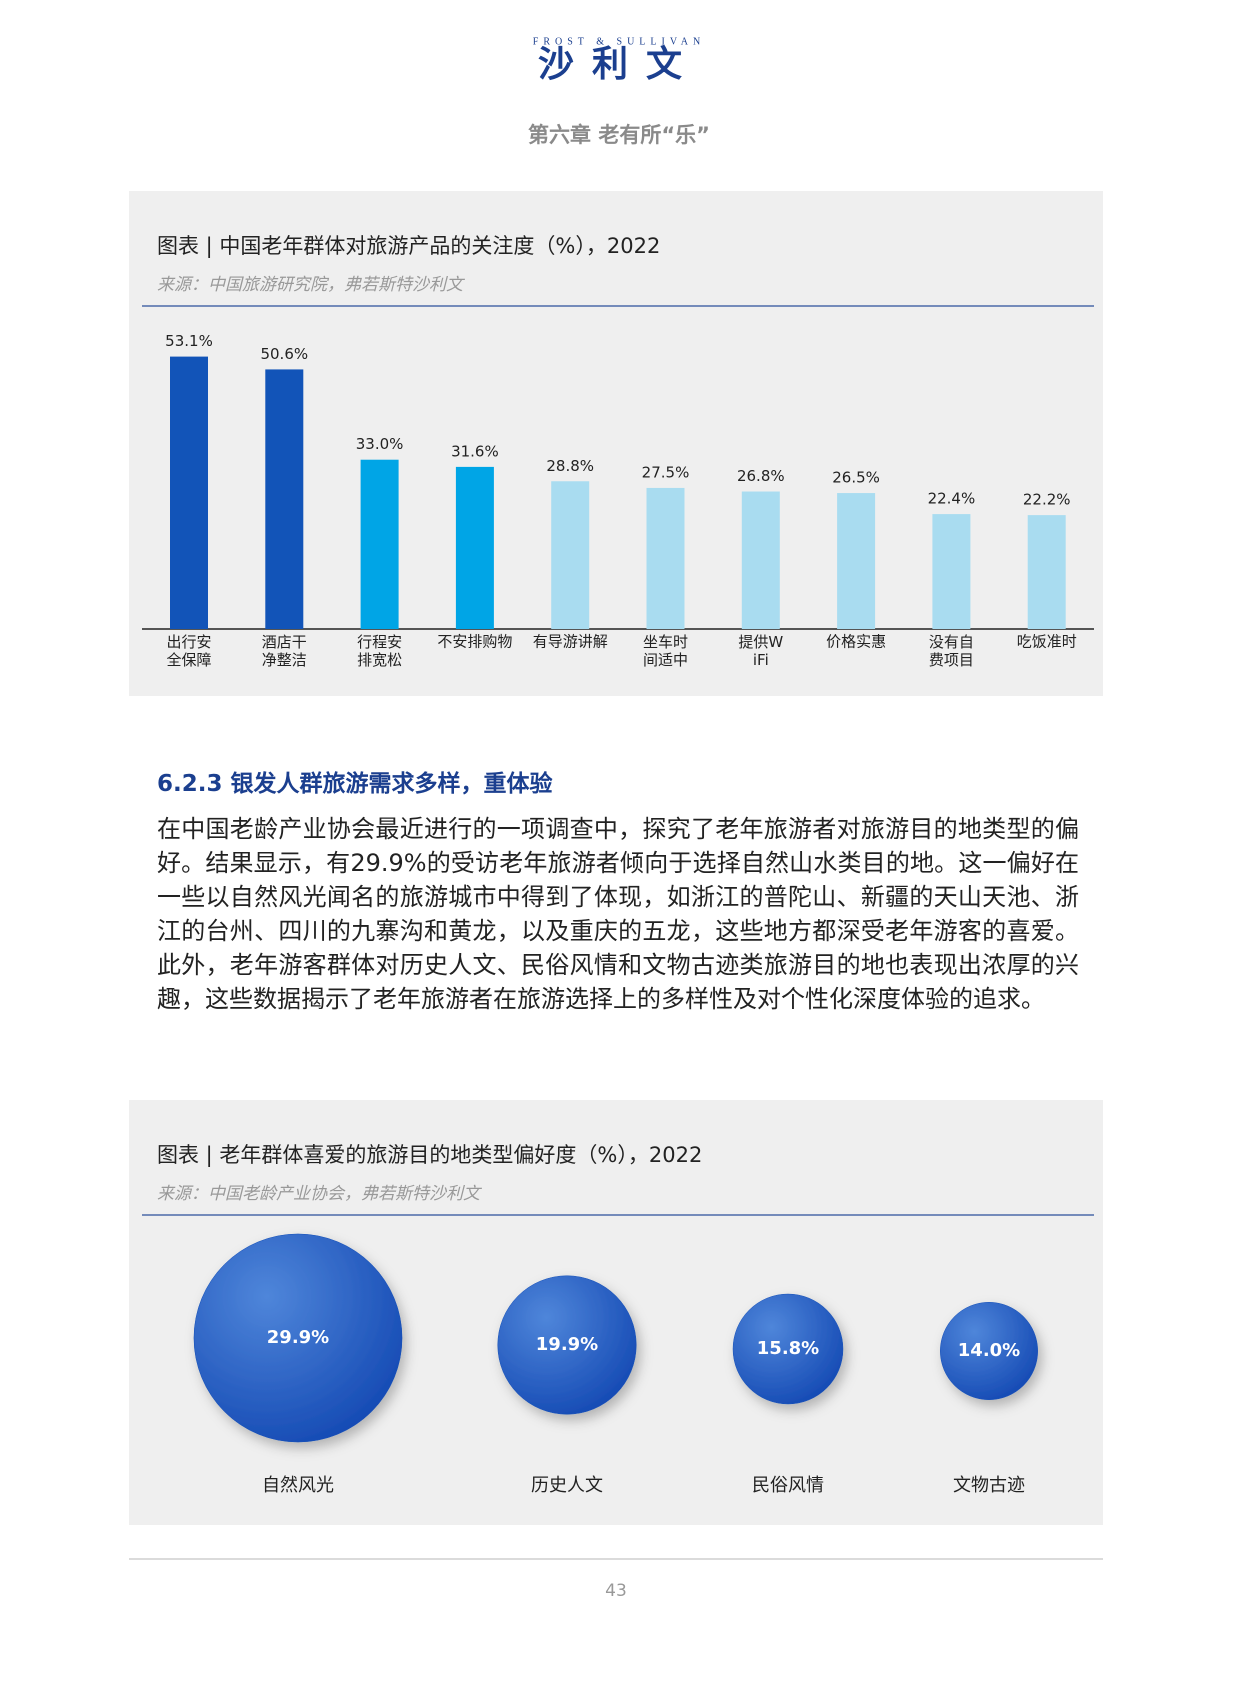  What do you see at coordinates (570, 466) in the screenshot?
I see `bar-value-label: 28.8%` at bounding box center [570, 466].